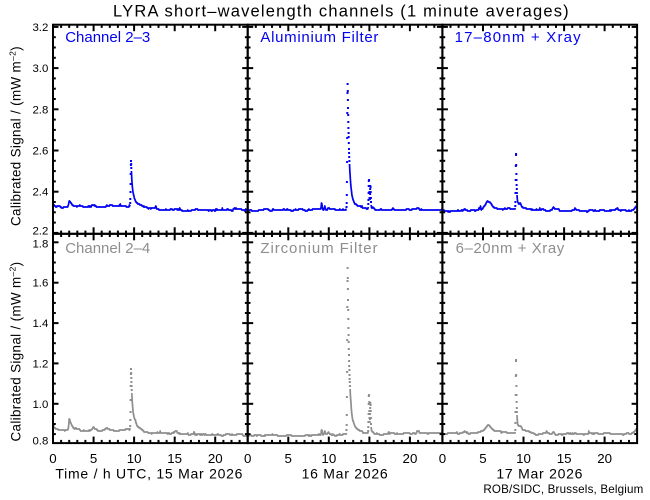  Describe the element at coordinates (40, 152) in the screenshot. I see `svg-text: 2.6` at that location.